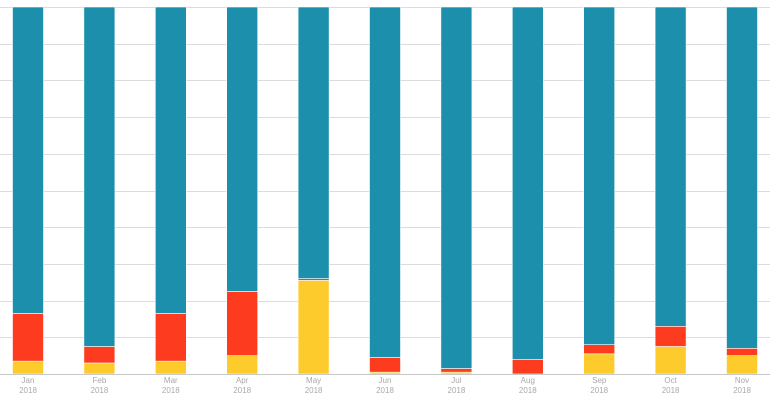  What do you see at coordinates (457, 390) in the screenshot?
I see `x-tick-year-jul: 2018` at bounding box center [457, 390].